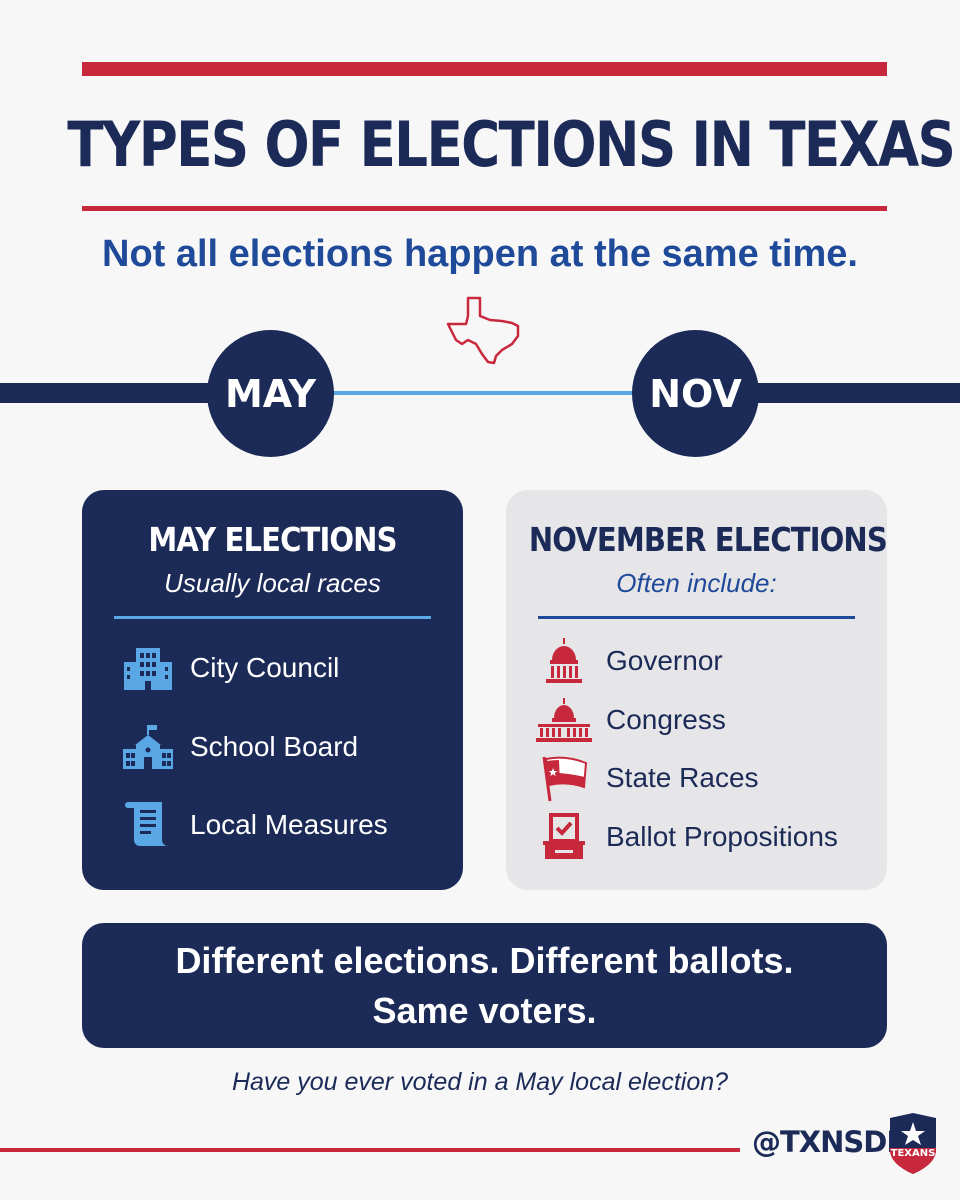  I want to click on capitol-building-icon, so click(564, 720).